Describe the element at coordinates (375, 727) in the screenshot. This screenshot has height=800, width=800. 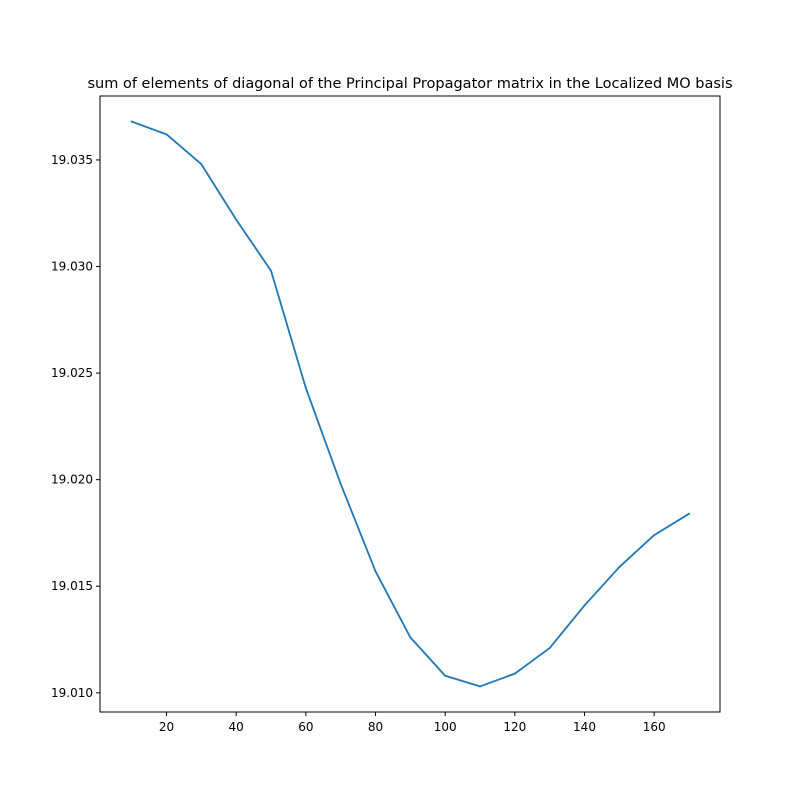
I see `x-tick-label: 80` at that location.